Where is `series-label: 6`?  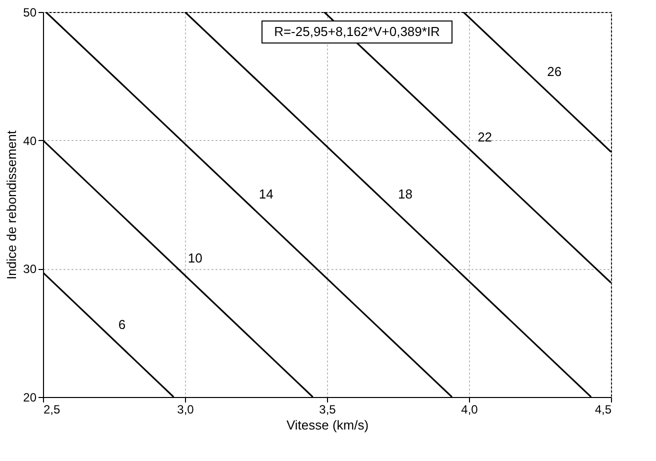 series-label: 6 is located at coordinates (122, 324).